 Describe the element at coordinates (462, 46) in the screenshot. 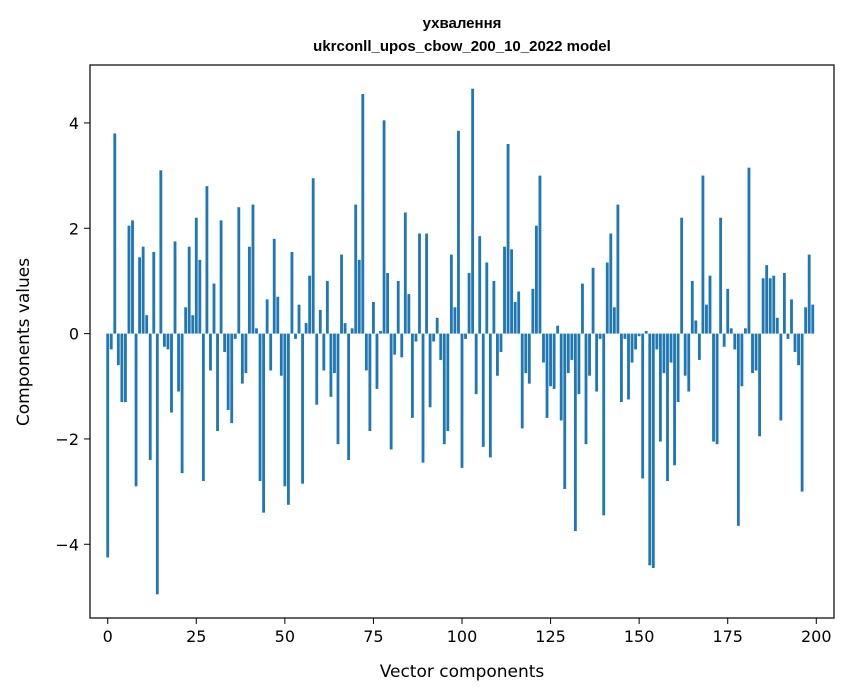

I see `chart-subtitle: ukrconll_upos_cbow_200_10_2022 model` at that location.